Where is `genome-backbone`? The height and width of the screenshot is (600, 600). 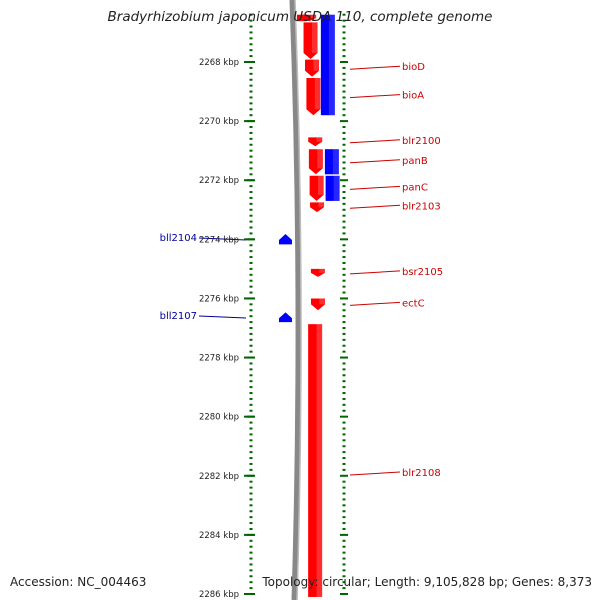 genome-backbone is located at coordinates (295, 300).